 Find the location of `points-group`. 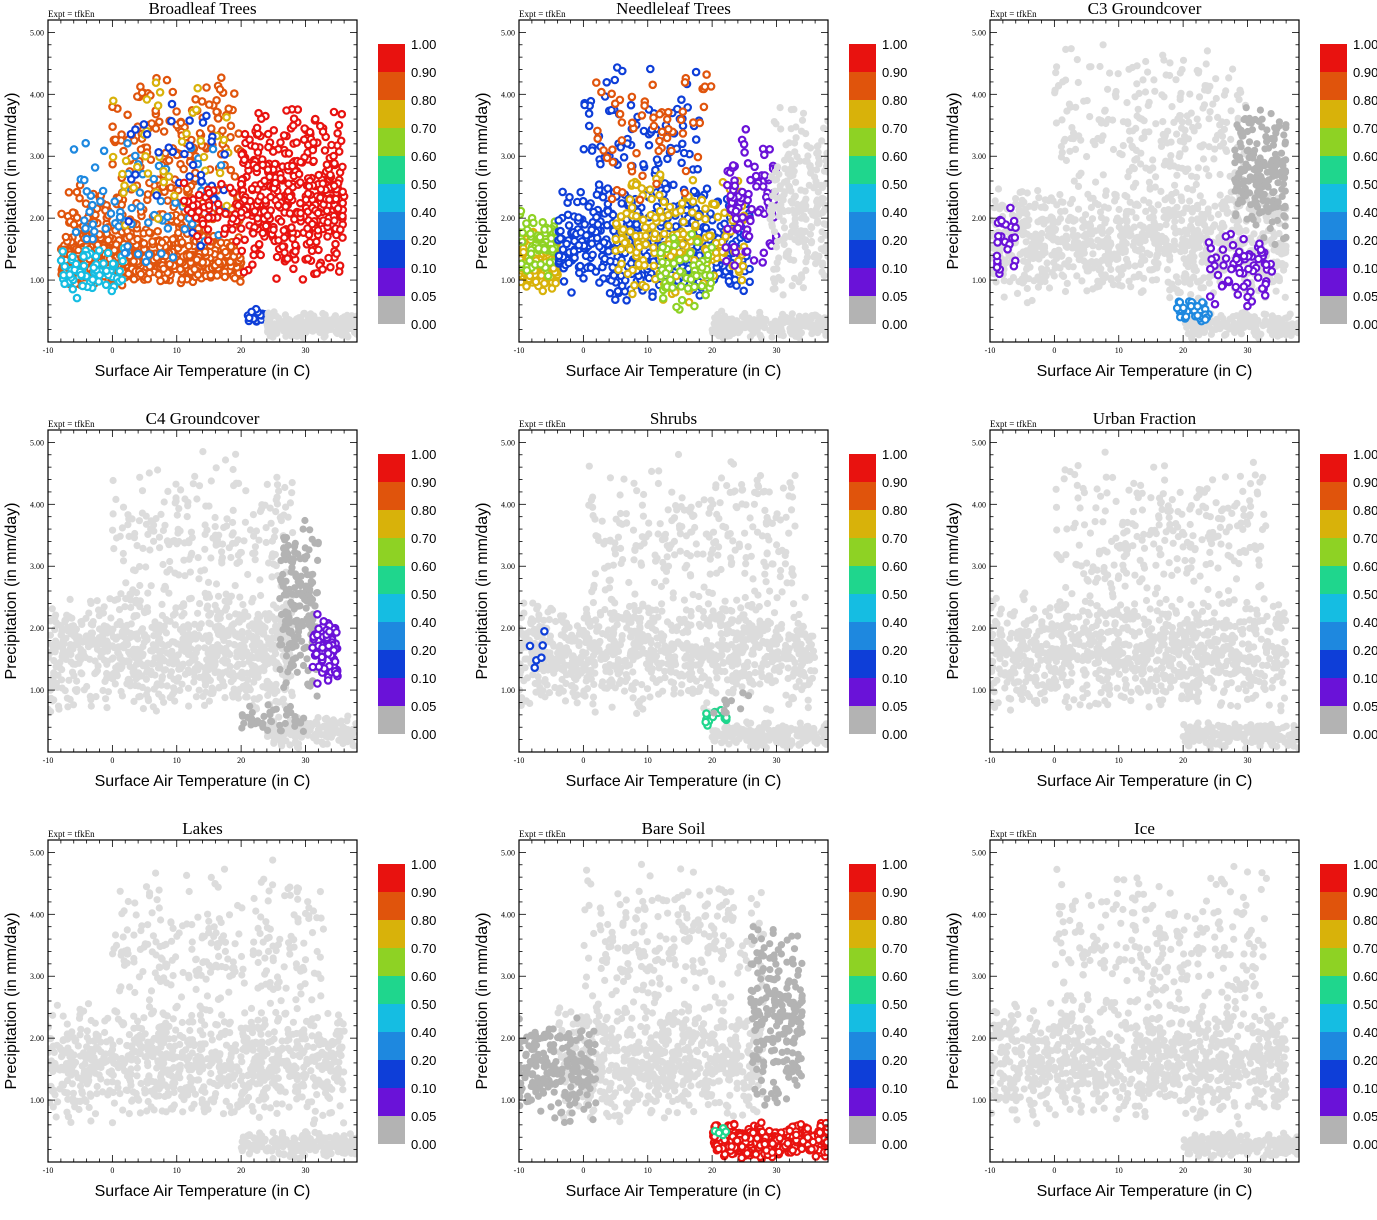

points-group is located at coordinates (674, 202).